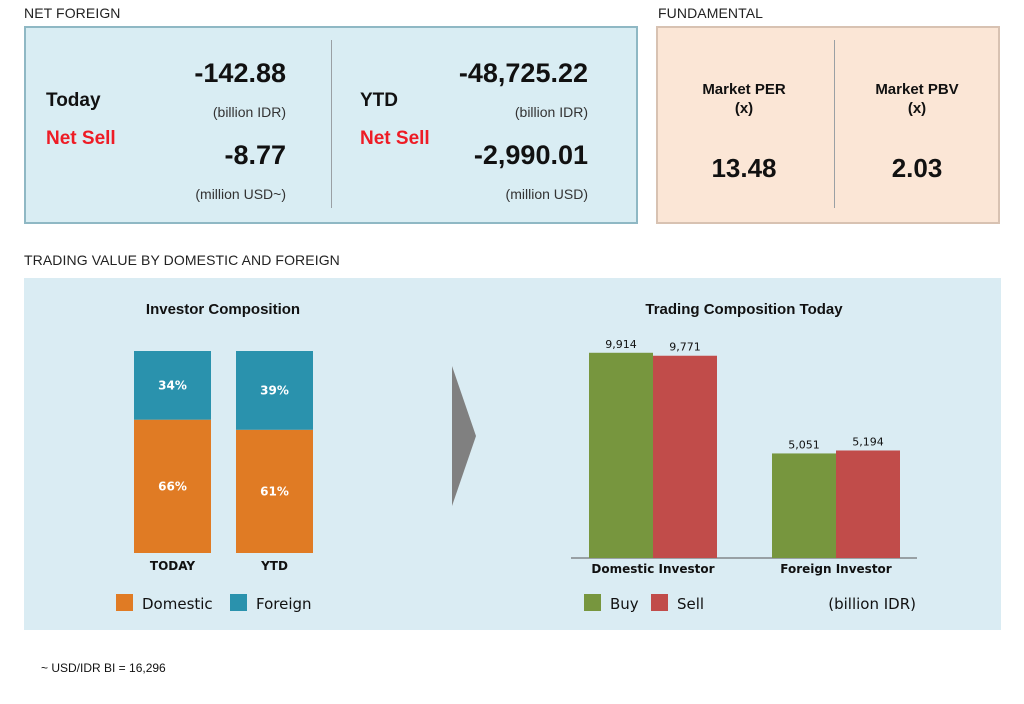  What do you see at coordinates (240, 194) in the screenshot?
I see `today-unit-usd: (million USD~)` at bounding box center [240, 194].